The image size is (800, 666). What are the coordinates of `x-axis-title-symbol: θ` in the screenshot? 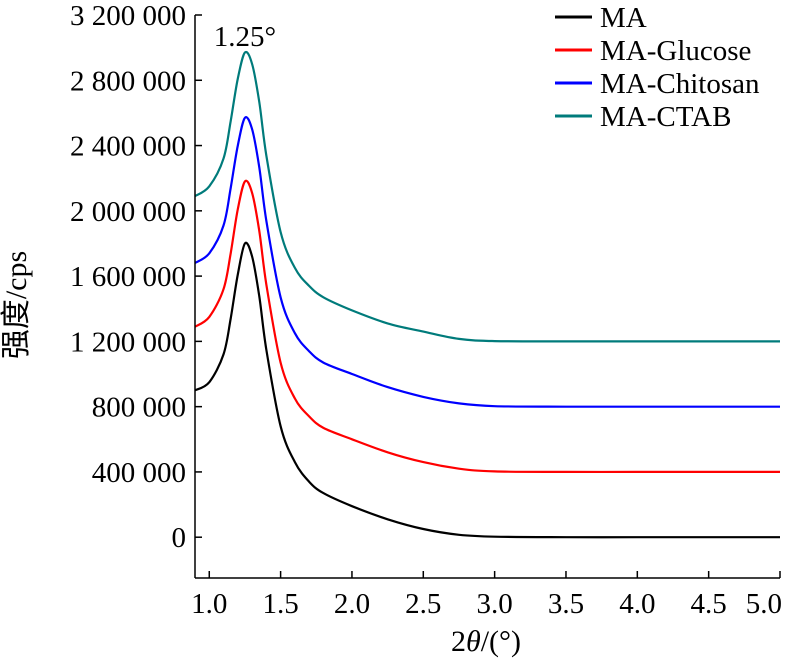 It's located at (473, 641).